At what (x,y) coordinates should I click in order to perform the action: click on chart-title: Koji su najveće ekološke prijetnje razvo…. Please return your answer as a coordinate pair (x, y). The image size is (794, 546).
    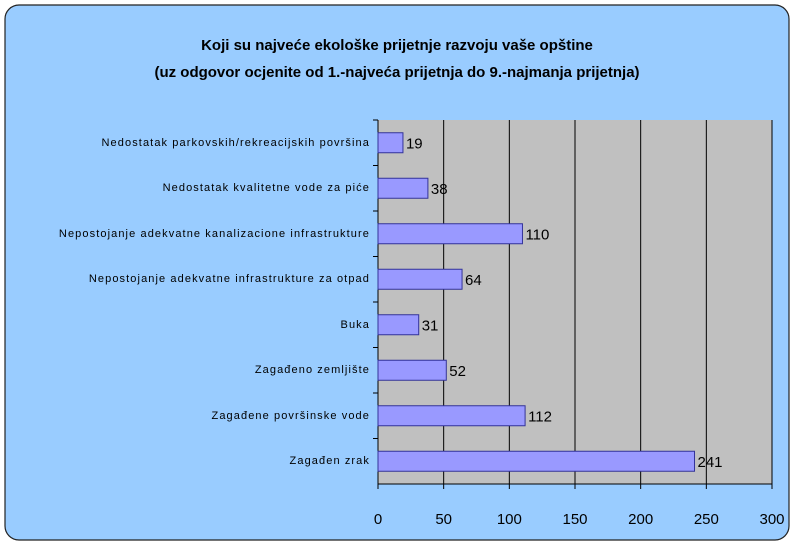
    Looking at the image, I should click on (397, 45).